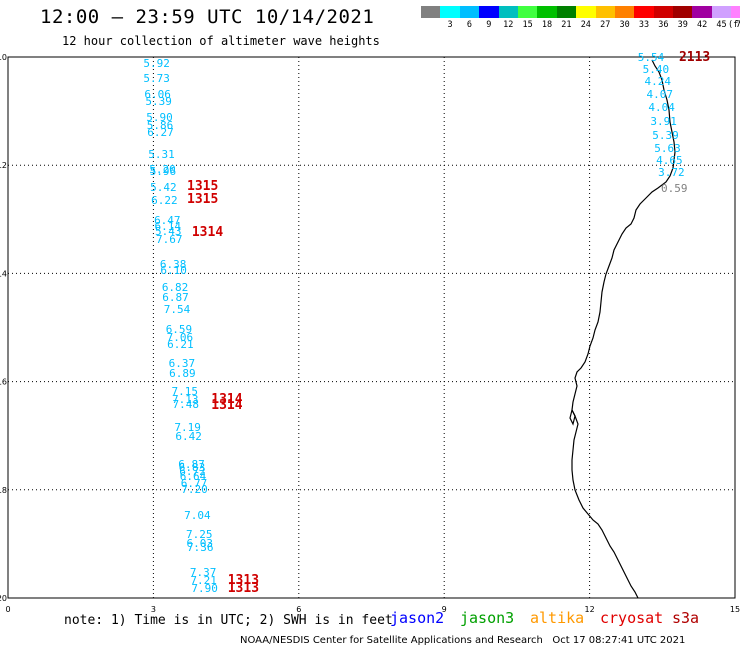 The height and width of the screenshot is (650, 740). I want to click on color-scale-label: 24, so click(585, 25).